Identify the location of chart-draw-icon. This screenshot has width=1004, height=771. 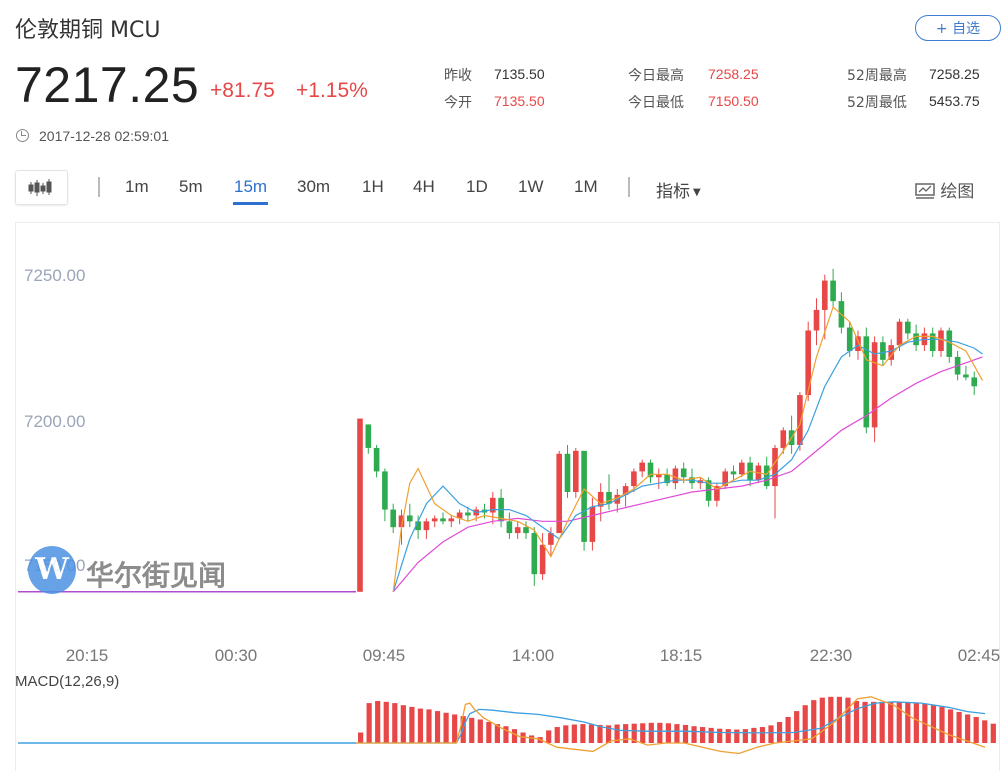
(925, 191).